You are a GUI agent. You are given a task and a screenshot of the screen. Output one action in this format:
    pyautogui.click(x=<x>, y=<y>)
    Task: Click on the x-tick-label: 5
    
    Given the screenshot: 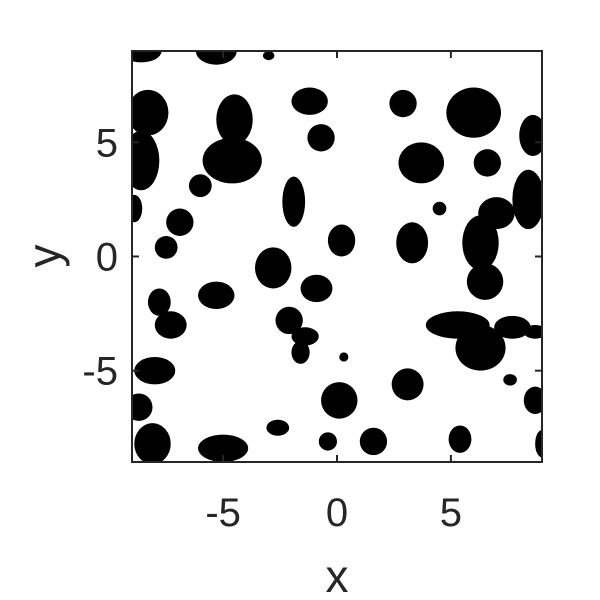 What is the action you would take?
    pyautogui.click(x=451, y=513)
    